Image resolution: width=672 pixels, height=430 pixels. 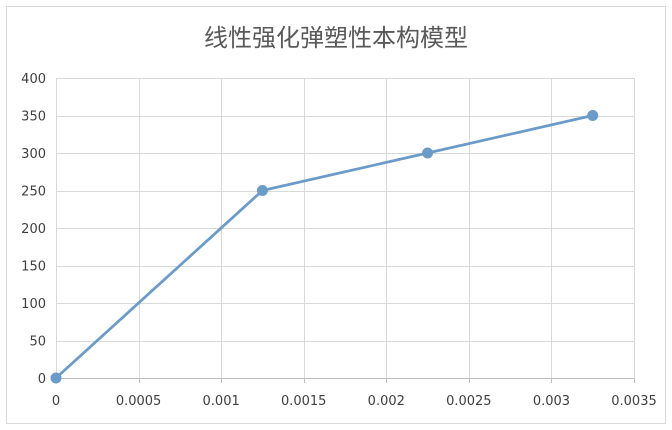 I want to click on x-tick-label: 0.0035, so click(x=634, y=401).